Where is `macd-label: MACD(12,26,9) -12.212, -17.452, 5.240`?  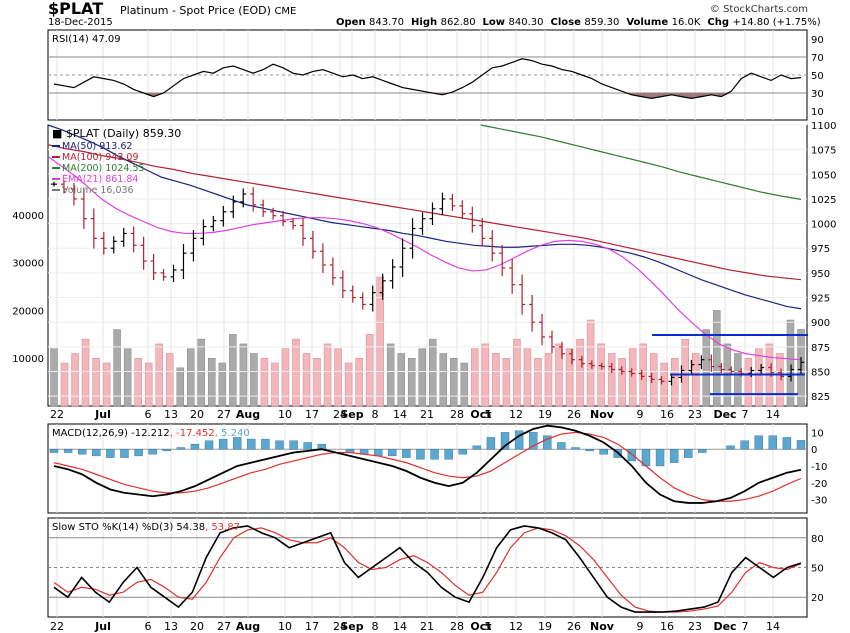
macd-label: MACD(12,26,9) -12.212, -17.452, 5.240 is located at coordinates (151, 433).